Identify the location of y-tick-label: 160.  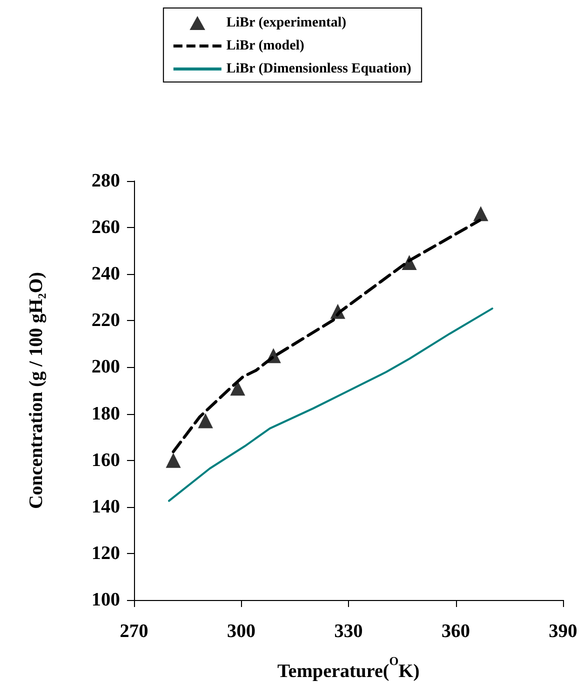
(106, 460).